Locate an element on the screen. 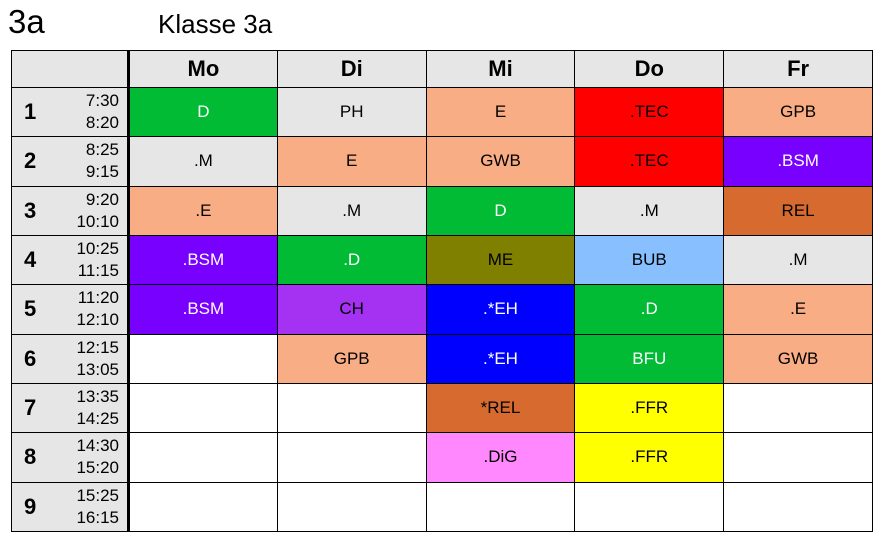 The height and width of the screenshot is (535, 880). period-end-time: 8:20 is located at coordinates (102, 122).